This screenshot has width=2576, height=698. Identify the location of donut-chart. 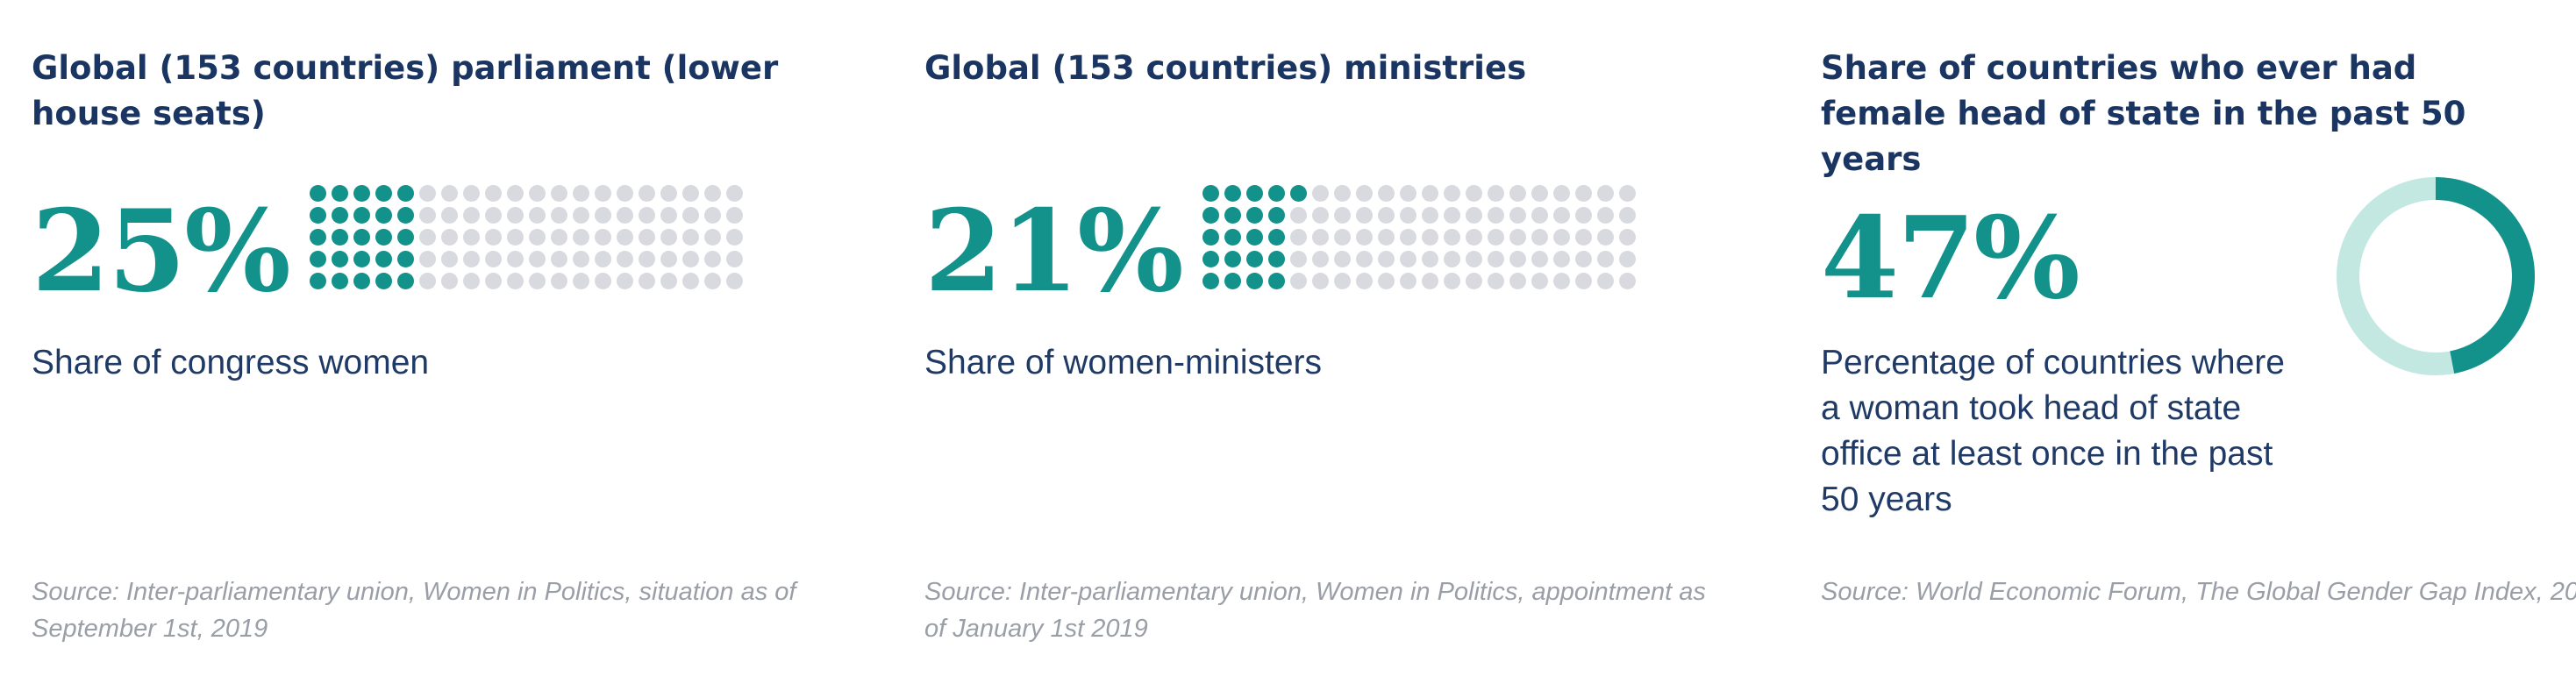
(2436, 276).